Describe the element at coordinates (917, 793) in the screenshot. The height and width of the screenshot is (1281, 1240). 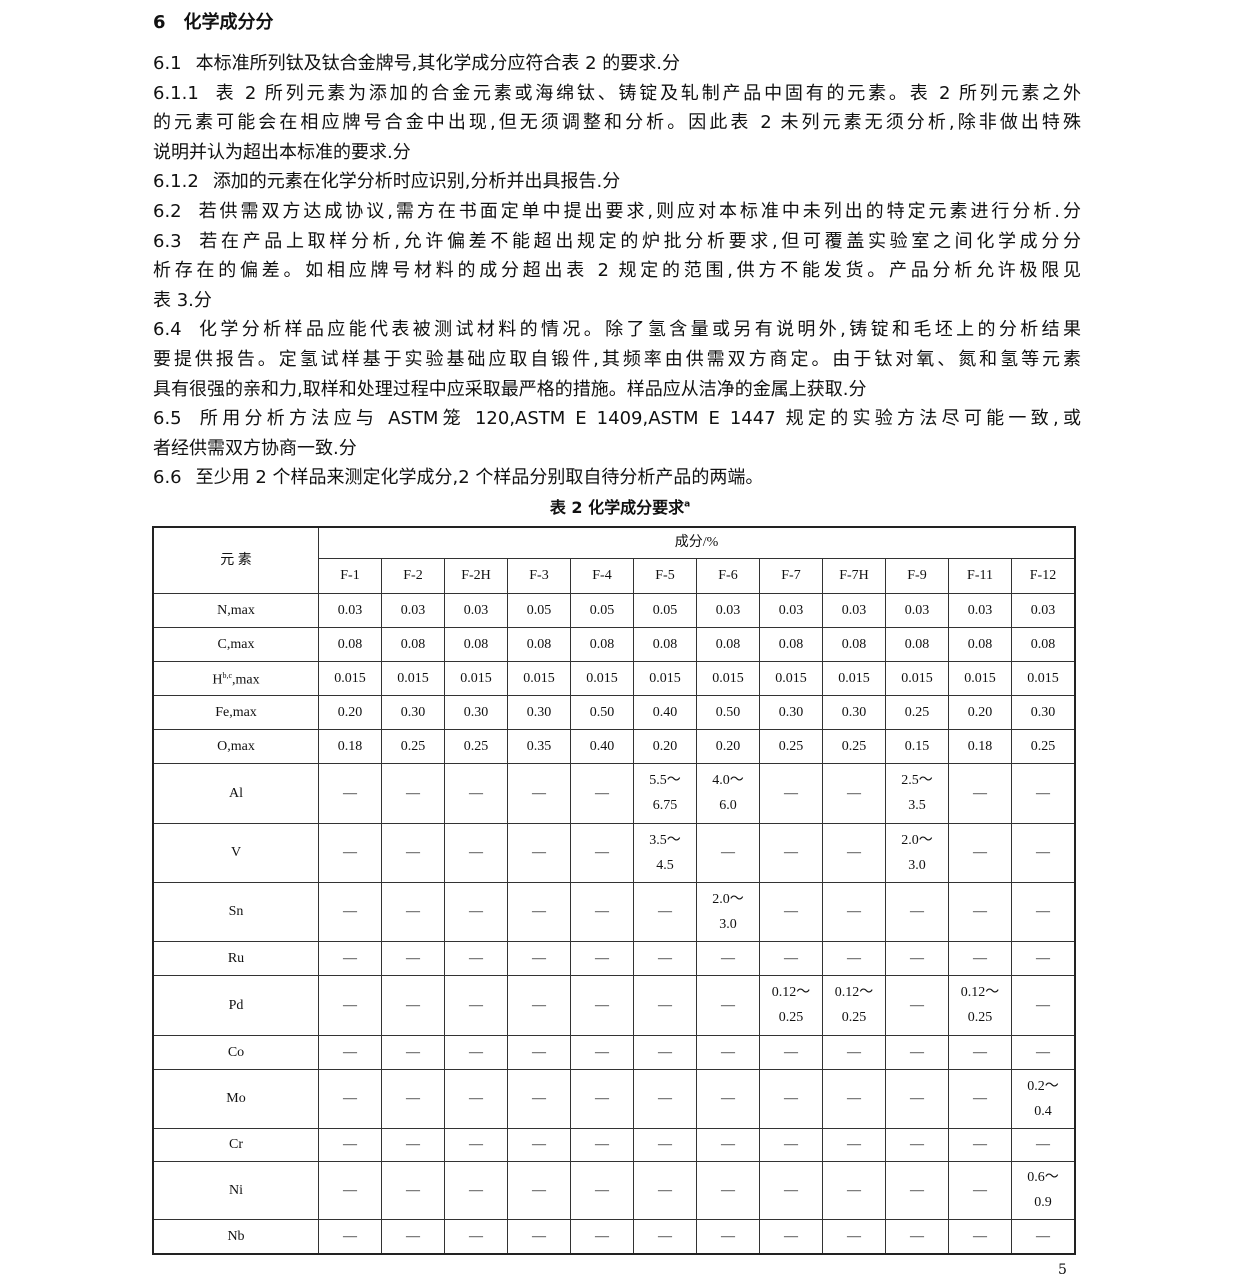
I see `value-cell: 2.5～ 3.5` at that location.